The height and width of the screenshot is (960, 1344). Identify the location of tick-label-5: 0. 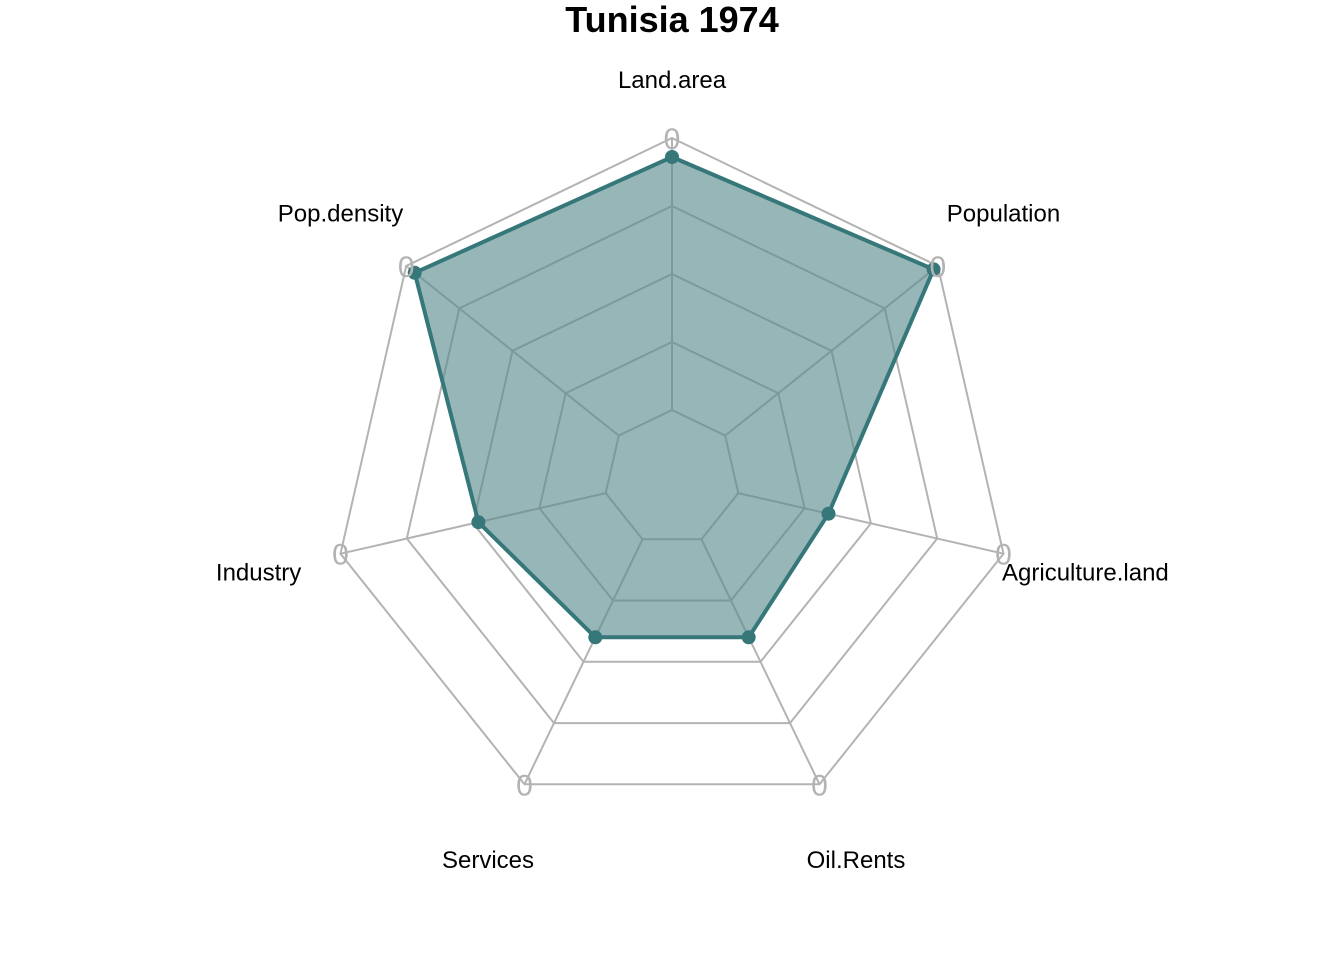
(524, 785).